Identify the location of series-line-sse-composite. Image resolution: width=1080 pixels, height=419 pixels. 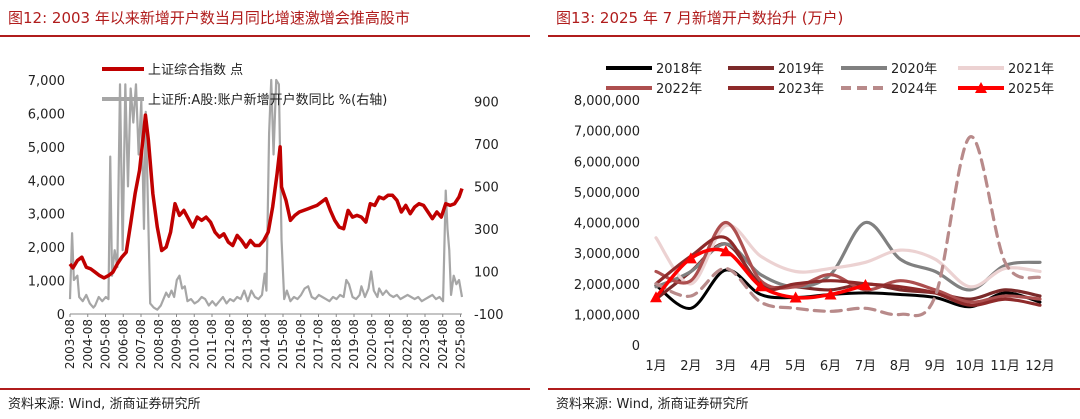
(266, 196).